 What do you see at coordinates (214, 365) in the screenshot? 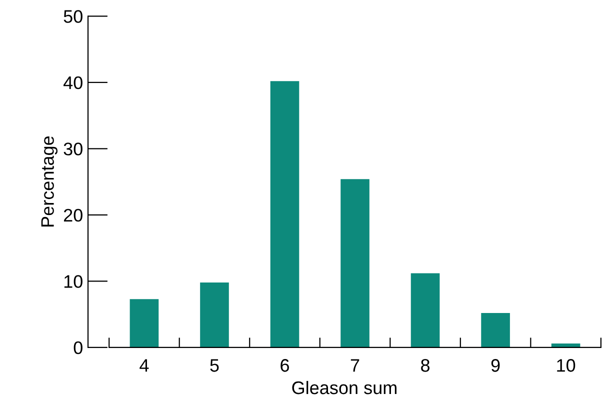
I see `x-tick-label: 5` at bounding box center [214, 365].